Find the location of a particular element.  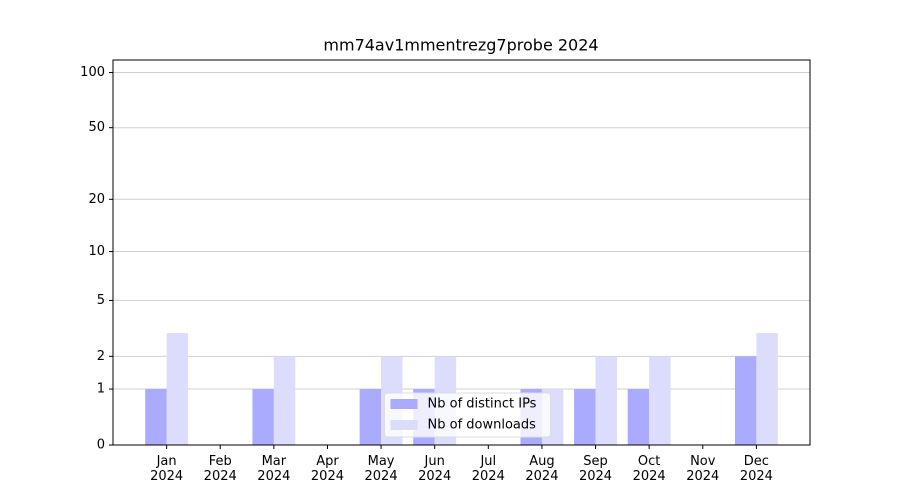

chart-title: mm74av1mmentrezg7probe 2024 is located at coordinates (460, 45).